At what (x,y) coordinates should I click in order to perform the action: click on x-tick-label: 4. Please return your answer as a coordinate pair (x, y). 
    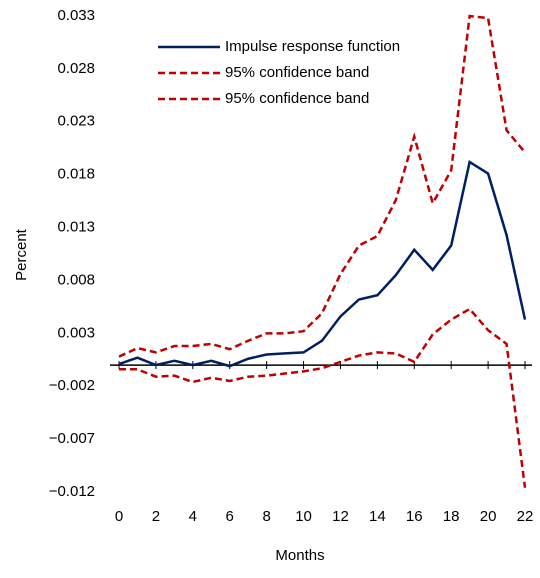
    Looking at the image, I should click on (193, 516).